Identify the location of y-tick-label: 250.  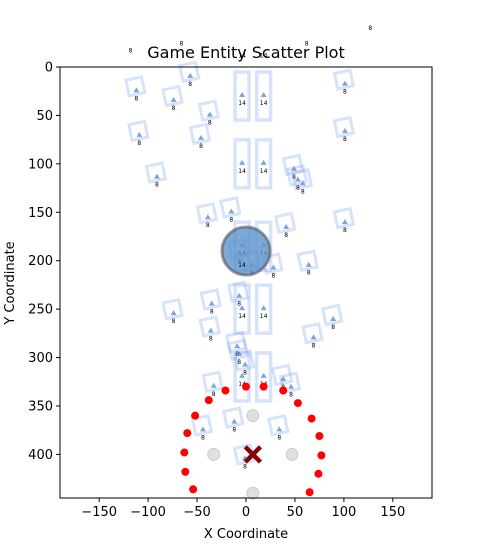
(40, 310).